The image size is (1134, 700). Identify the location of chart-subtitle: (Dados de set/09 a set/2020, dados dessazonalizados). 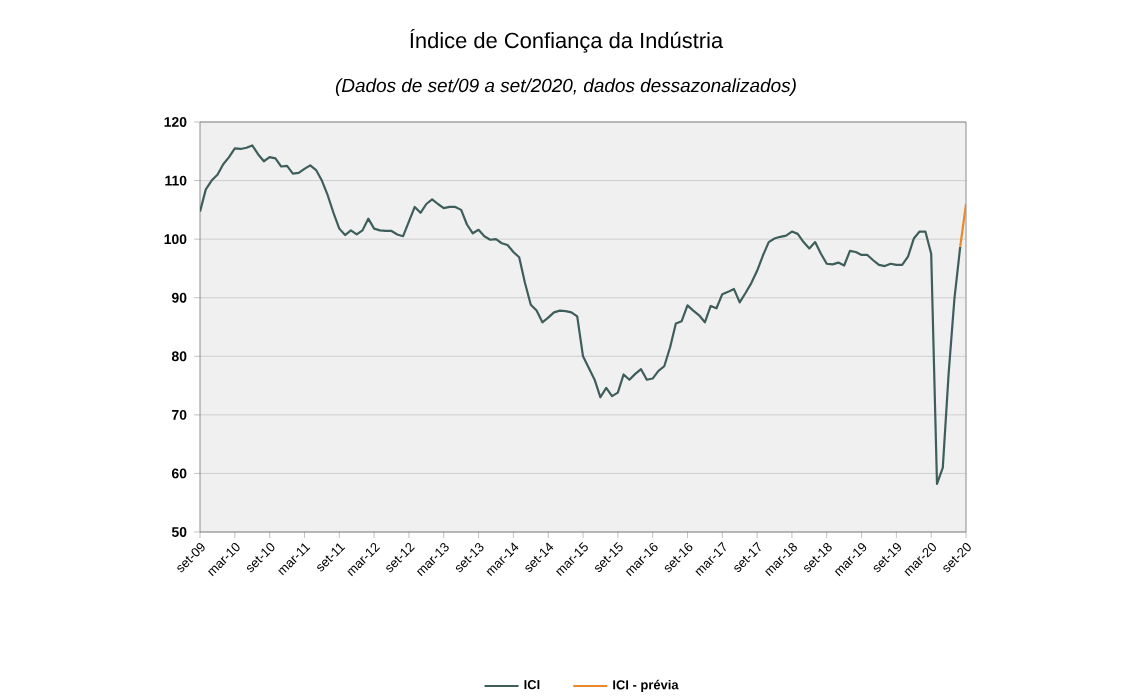
(565, 87).